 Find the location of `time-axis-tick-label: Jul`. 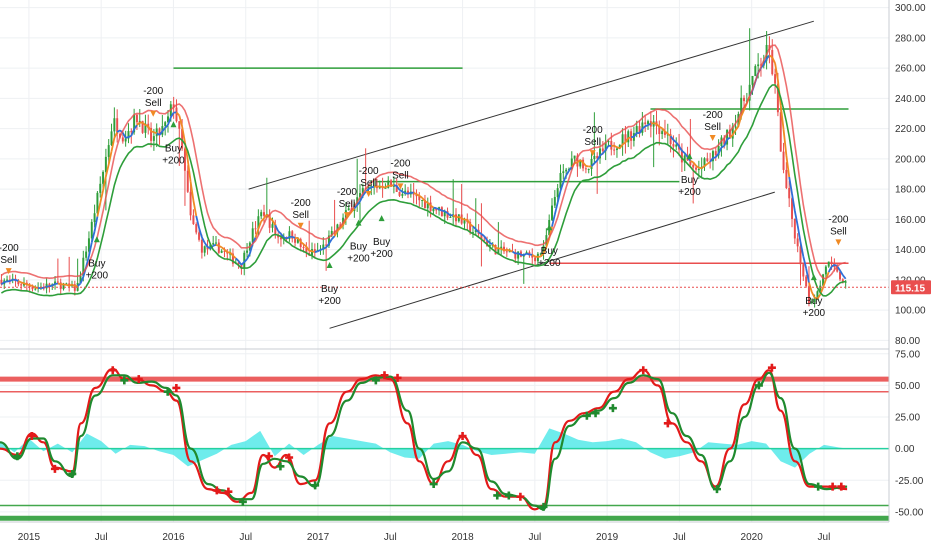

time-axis-tick-label: Jul is located at coordinates (390, 537).